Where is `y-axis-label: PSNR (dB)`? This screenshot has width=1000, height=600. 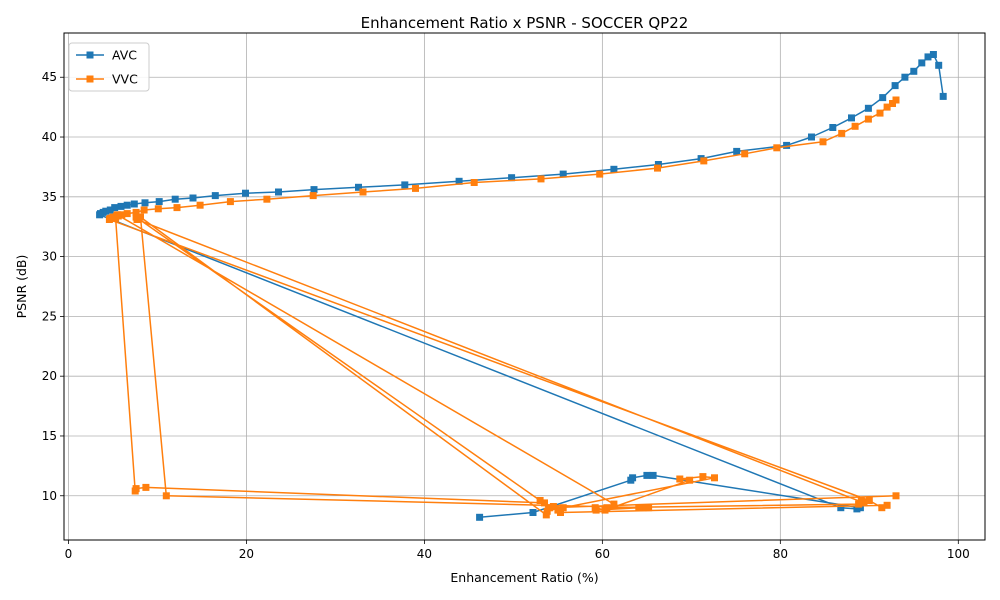 y-axis-label: PSNR (dB) is located at coordinates (21, 287).